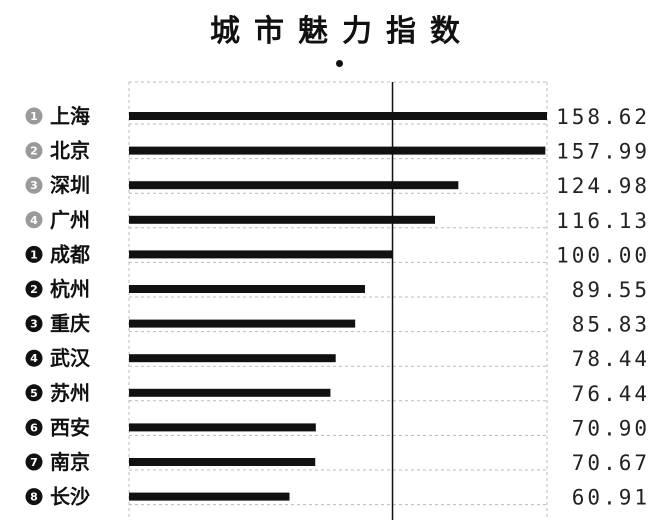 This screenshot has height=520, width=670. Describe the element at coordinates (70, 324) in the screenshot. I see `city-label: 重庆` at that location.